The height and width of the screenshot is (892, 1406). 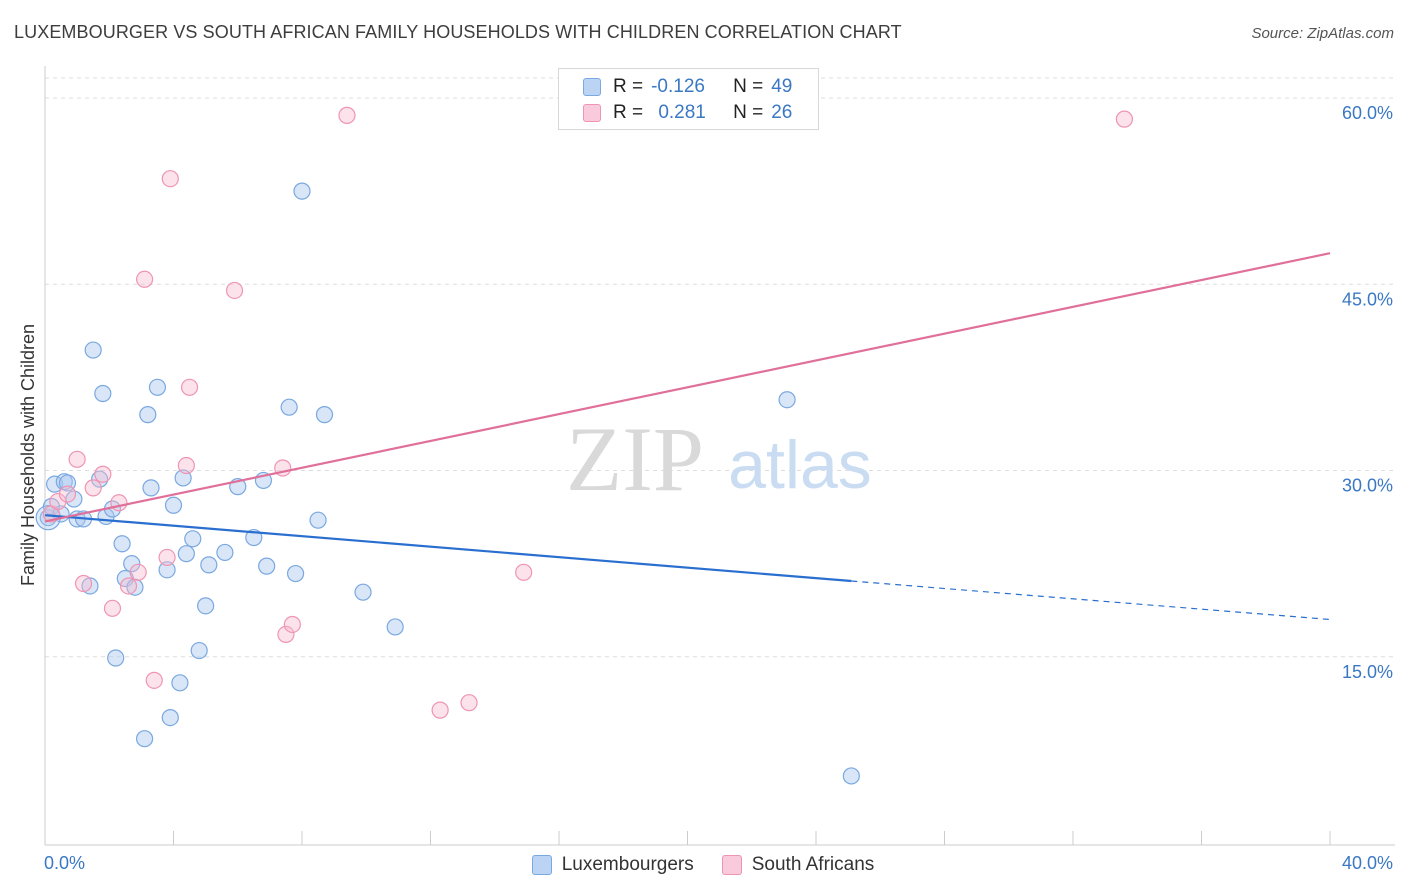 What do you see at coordinates (782, 112) in the screenshot?
I see `legend-n-value: 26` at bounding box center [782, 112].